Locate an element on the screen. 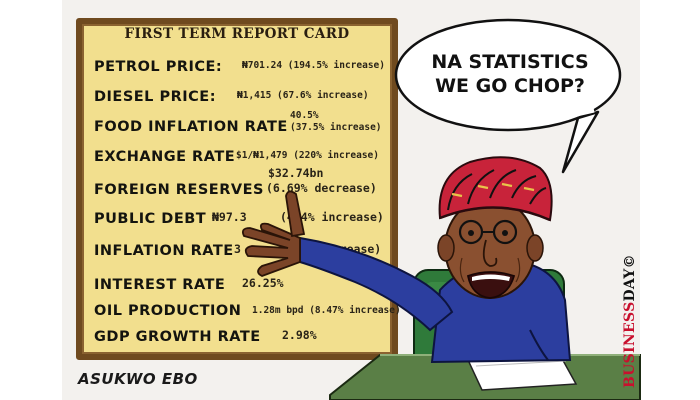 The height and width of the screenshot is (400, 700). speech-bubble is located at coordinates (508, 96).